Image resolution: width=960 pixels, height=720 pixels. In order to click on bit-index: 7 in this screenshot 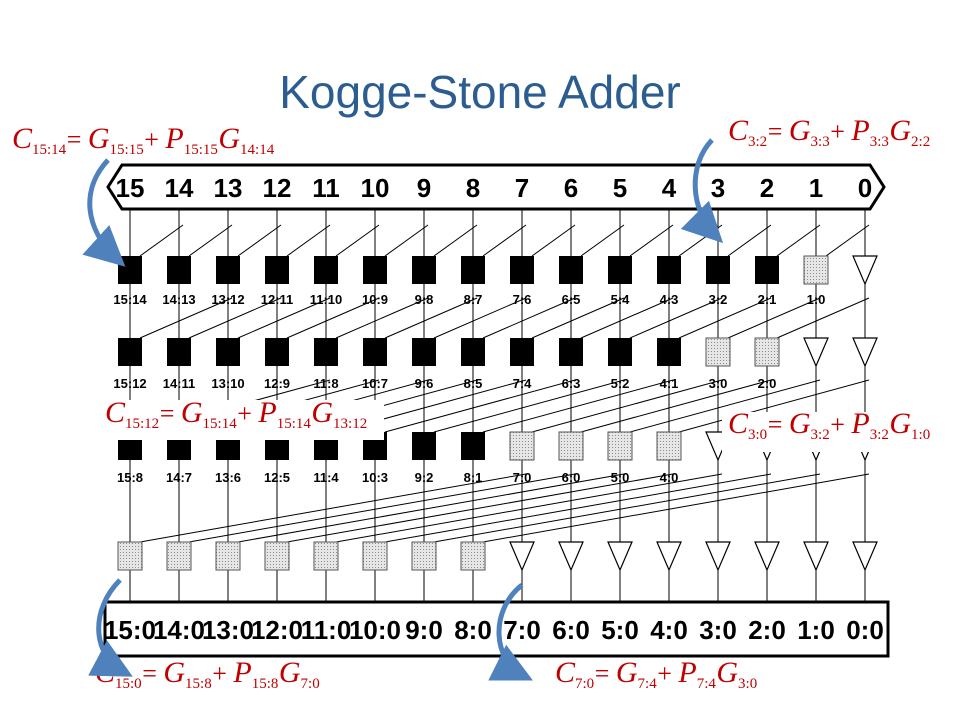, I will do `click(522, 188)`.